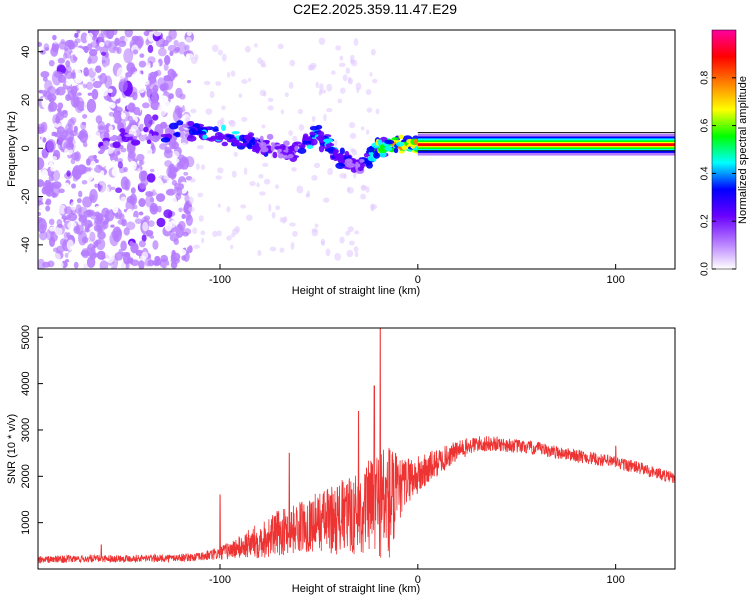 This screenshot has height=600, width=750. What do you see at coordinates (705, 125) in the screenshot?
I see `colorbar-tick-label: 0.6` at bounding box center [705, 125].